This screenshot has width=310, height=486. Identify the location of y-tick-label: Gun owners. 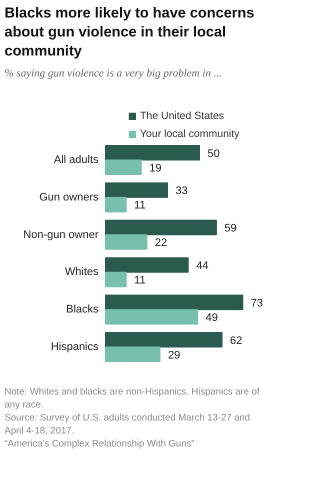
(69, 197).